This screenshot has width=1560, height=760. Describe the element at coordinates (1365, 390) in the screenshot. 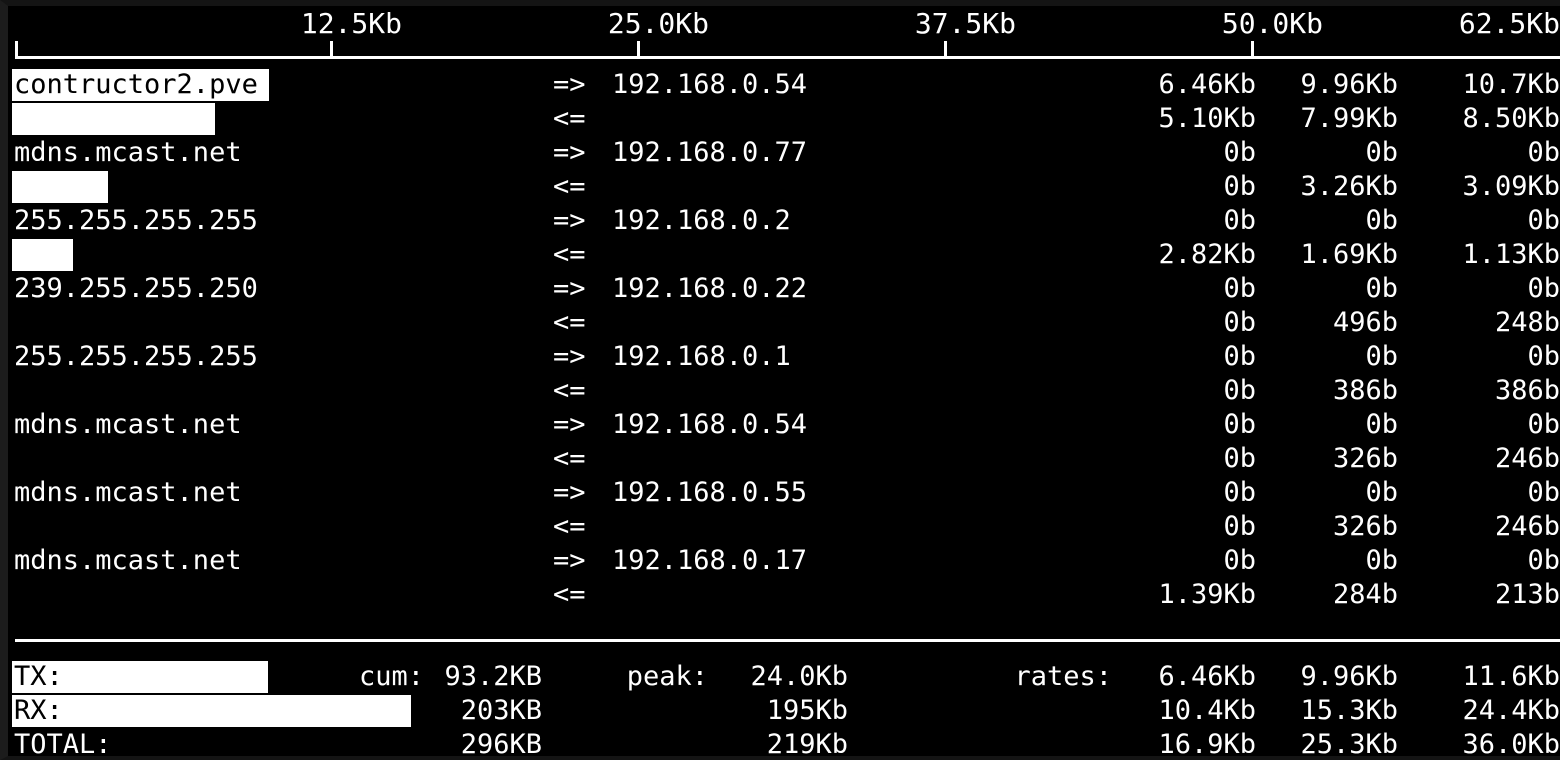

I see `rate-value: 386b` at that location.